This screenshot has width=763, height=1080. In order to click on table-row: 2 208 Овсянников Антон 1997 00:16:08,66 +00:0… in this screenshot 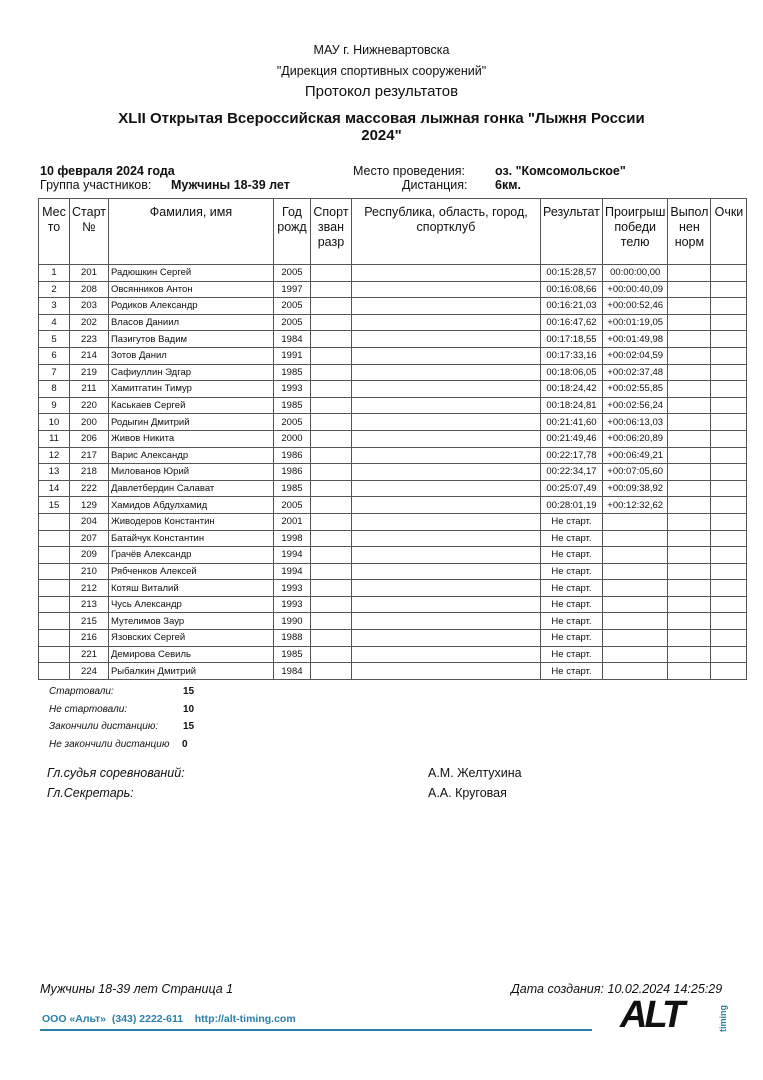, I will do `click(393, 289)`.